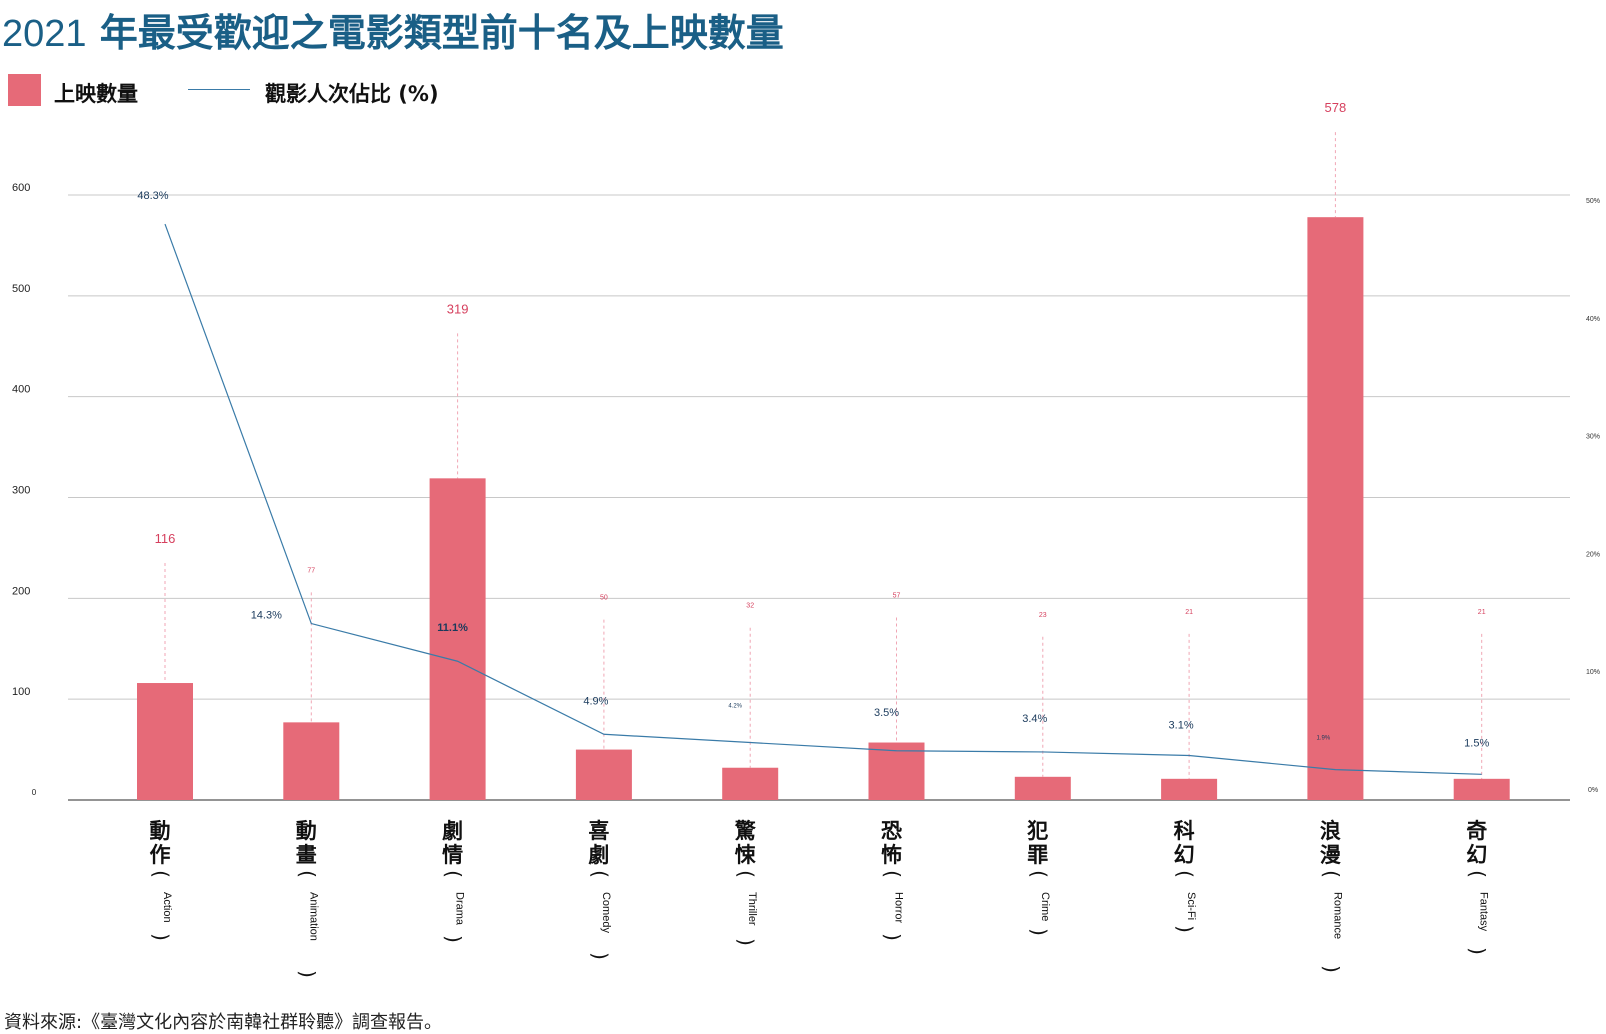 The image size is (1606, 1034). I want to click on legend-line-label: 觀影人次佔比 (%), so click(352, 94).